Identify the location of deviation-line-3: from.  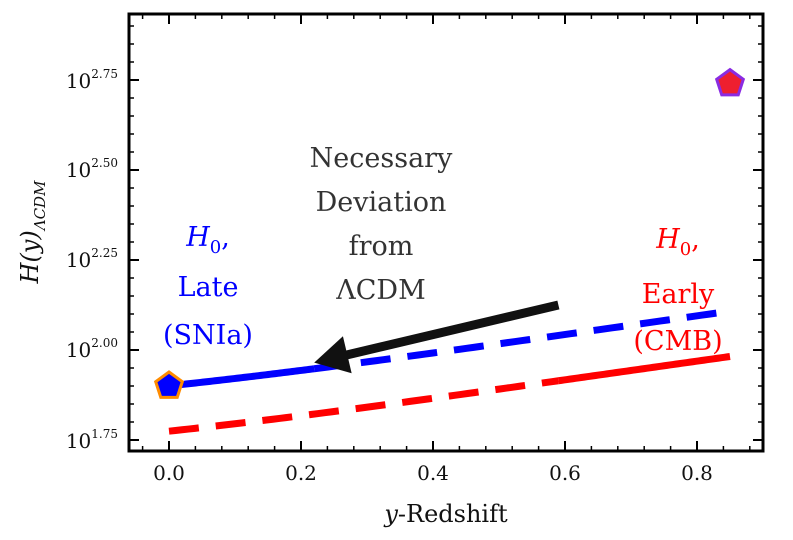
(381, 246).